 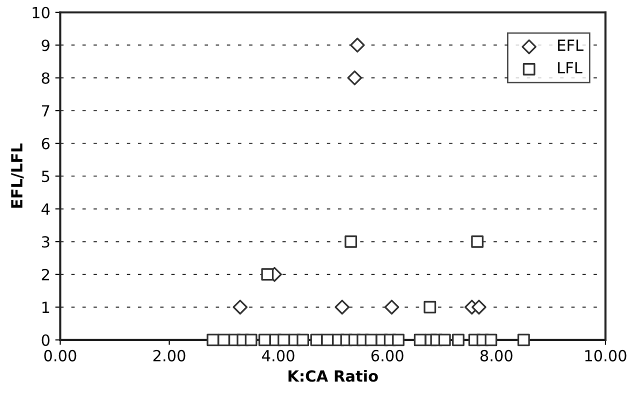 What do you see at coordinates (571, 45) in the screenshot?
I see `legend-label: EFL` at bounding box center [571, 45].